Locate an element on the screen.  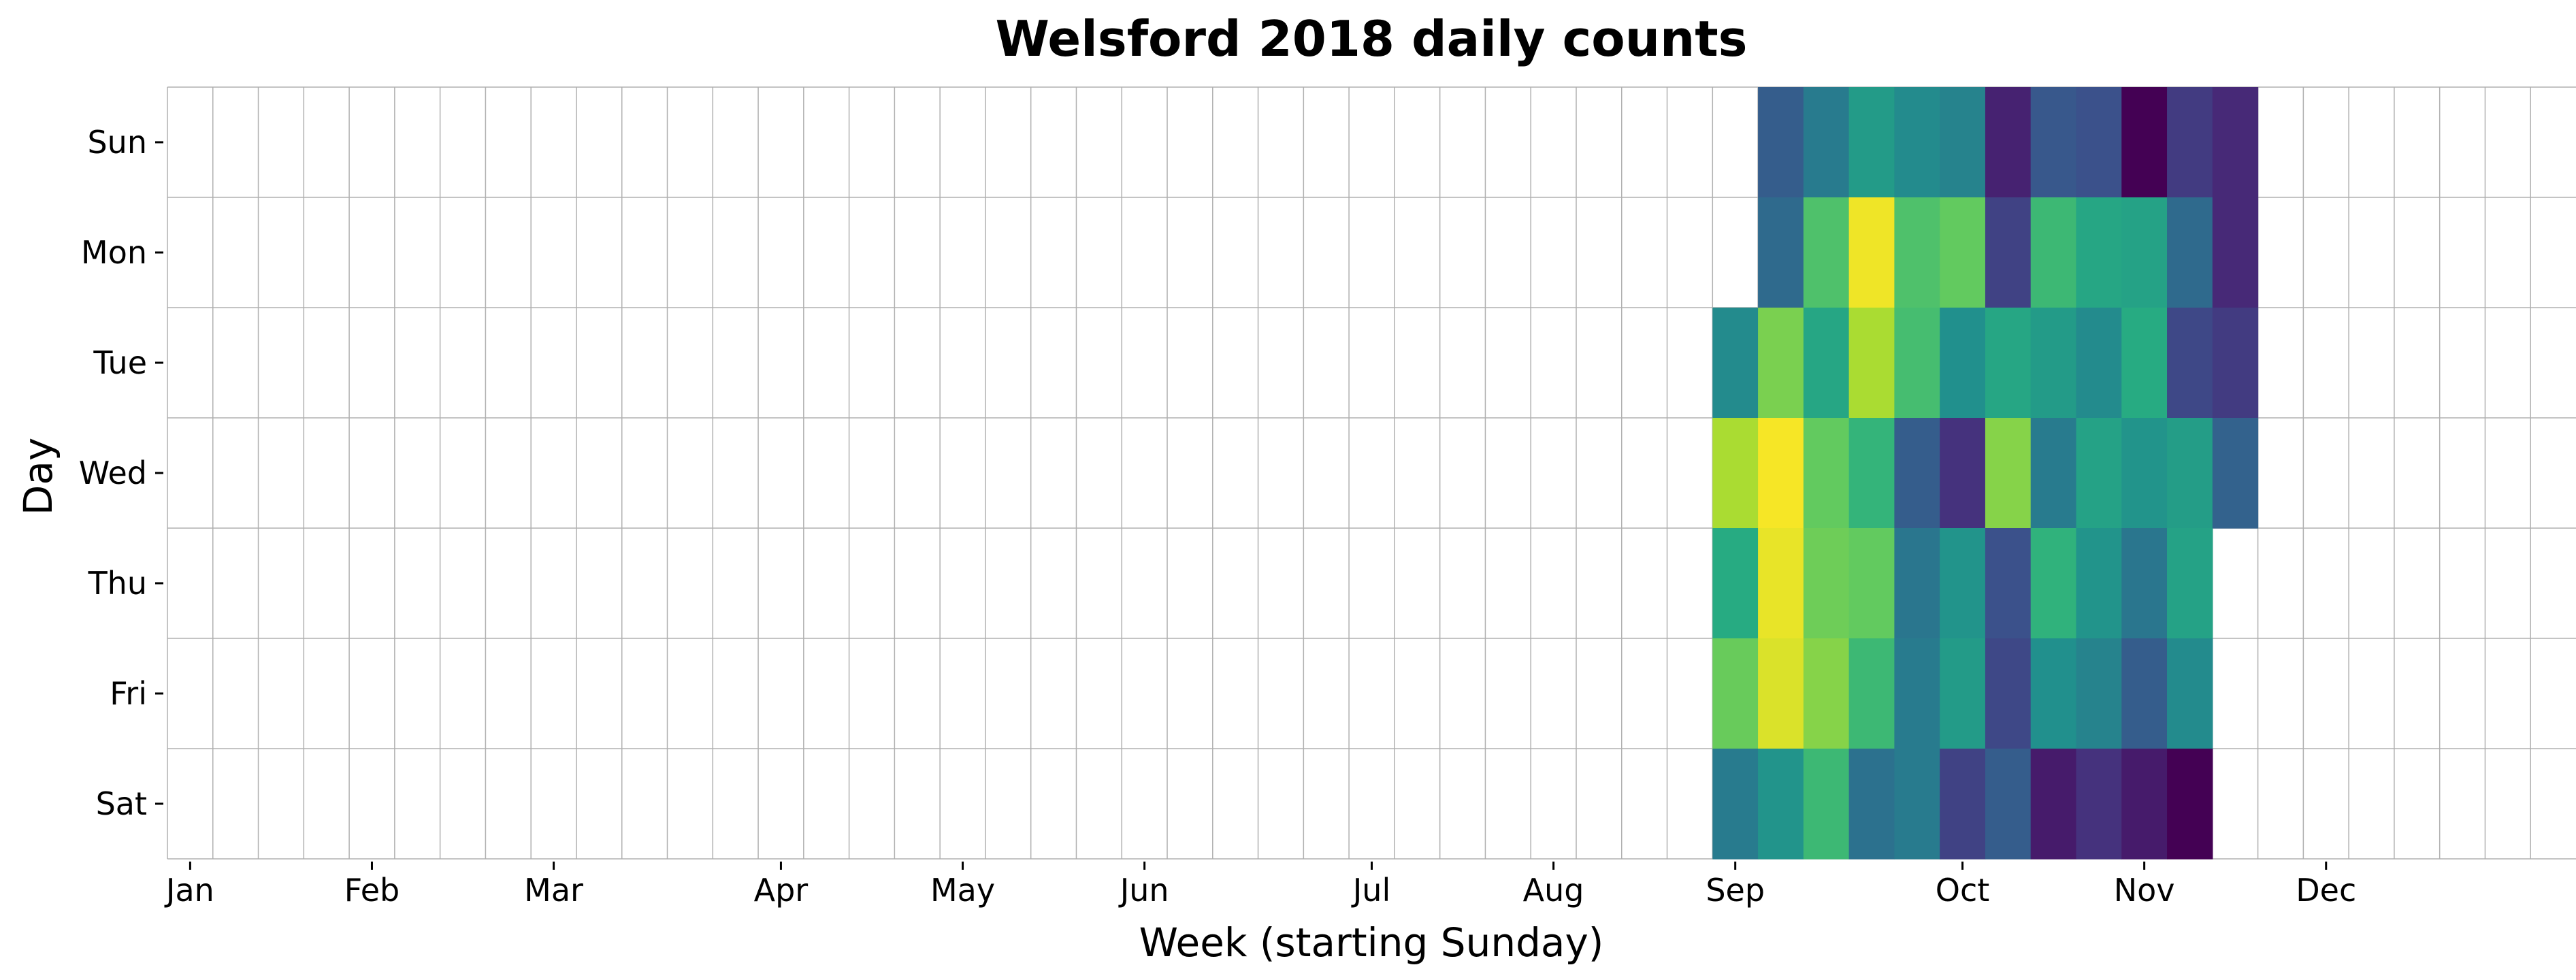
x-tick-label: Aug is located at coordinates (1553, 891).